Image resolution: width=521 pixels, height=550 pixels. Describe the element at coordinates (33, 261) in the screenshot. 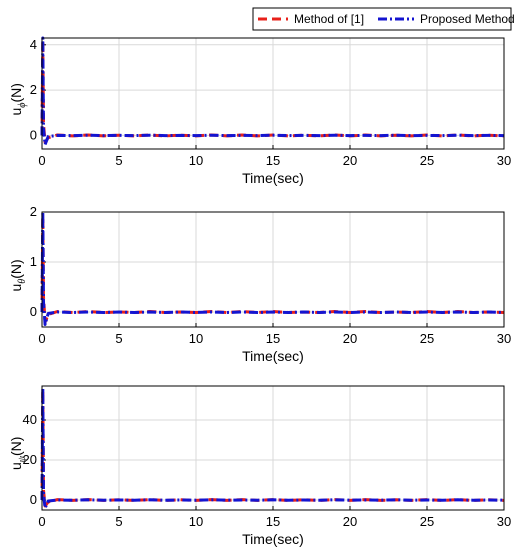

I see `y-tick-label: 1` at that location.